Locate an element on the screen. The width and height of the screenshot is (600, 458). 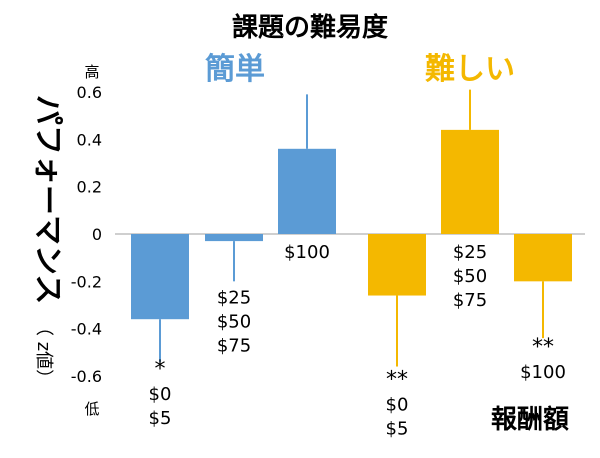
y-tick-label: -0.6 is located at coordinates (86, 376).